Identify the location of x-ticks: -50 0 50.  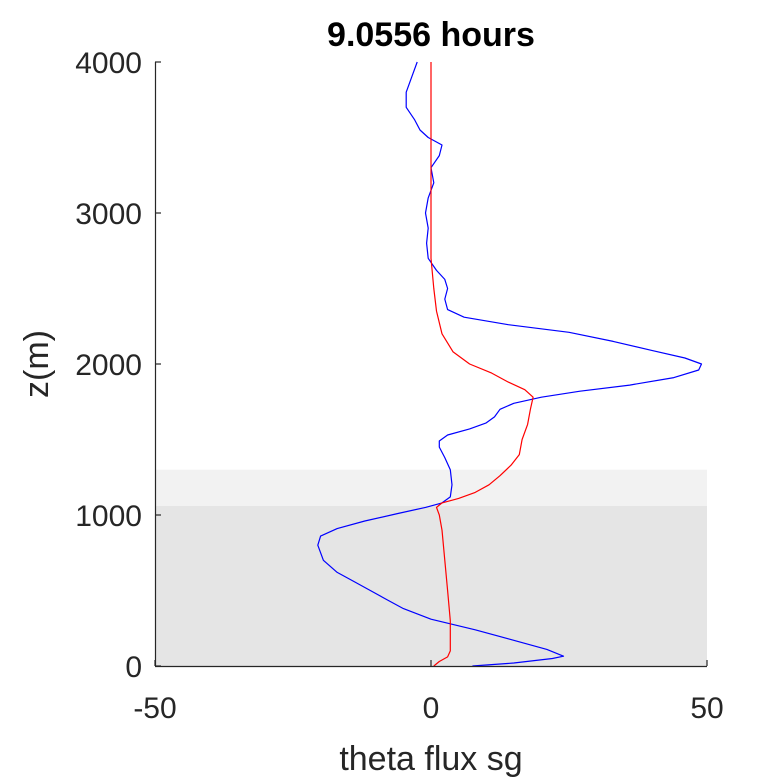
(428, 692).